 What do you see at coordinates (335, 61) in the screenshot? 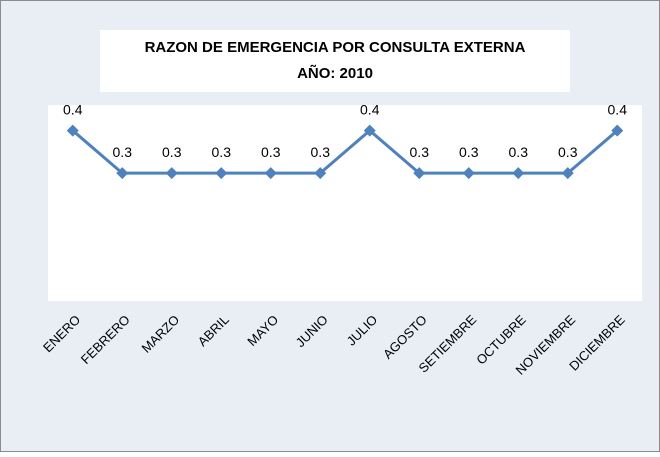
I see `title-box` at bounding box center [335, 61].